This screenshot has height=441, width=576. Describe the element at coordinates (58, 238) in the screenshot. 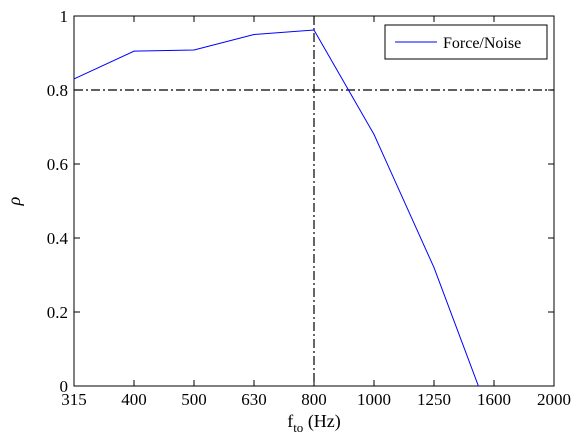

I see `y-tick-label: 0.4` at that location.